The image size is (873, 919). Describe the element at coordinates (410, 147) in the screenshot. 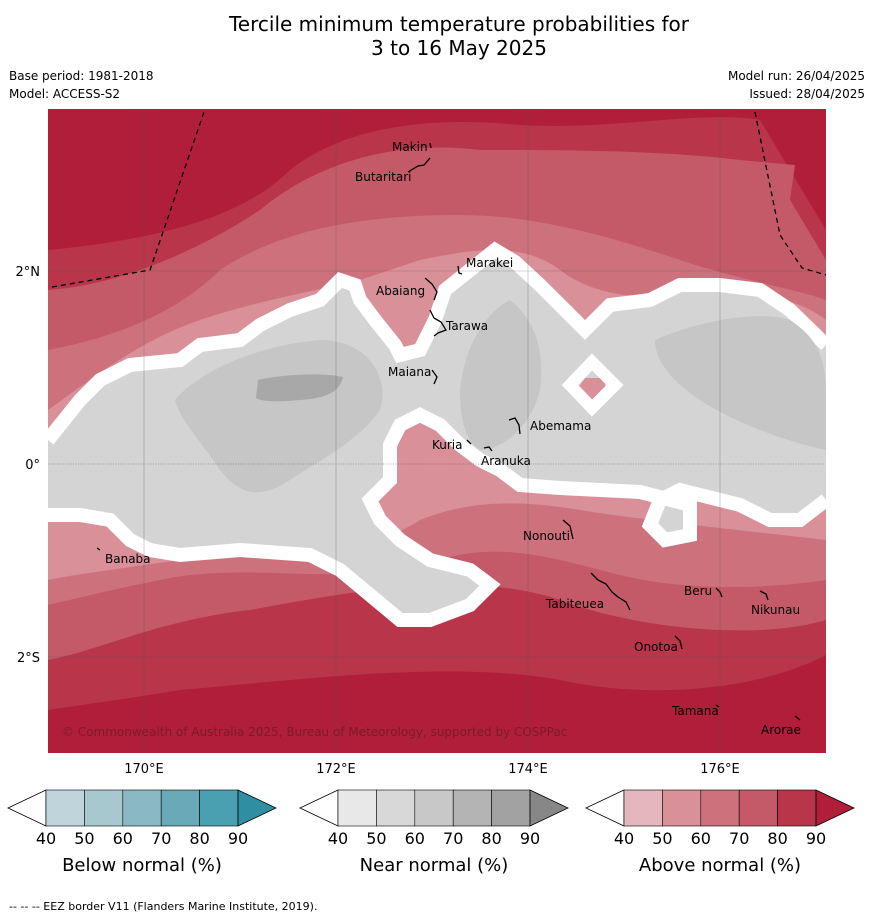

I see `place-label-makin: Makin` at that location.